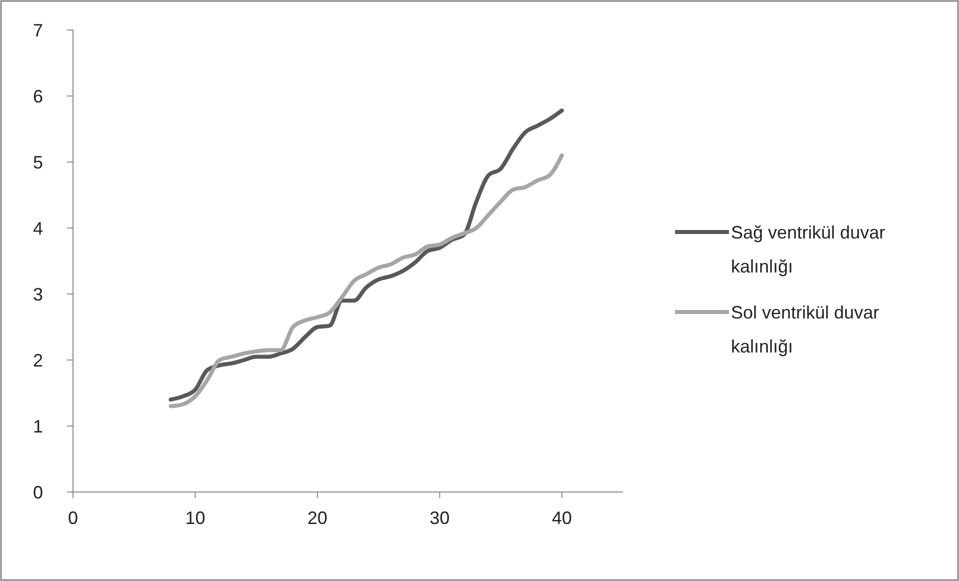 Image resolution: width=959 pixels, height=581 pixels. What do you see at coordinates (73, 518) in the screenshot?
I see `x-tick-label: 0` at bounding box center [73, 518].